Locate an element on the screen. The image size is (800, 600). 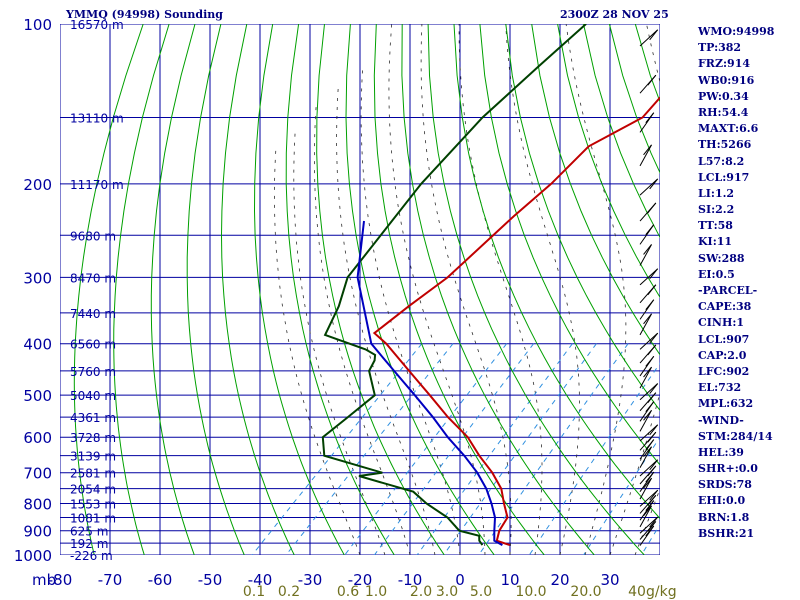
pressure-tick-label: 1000 is located at coordinates (33, 556).